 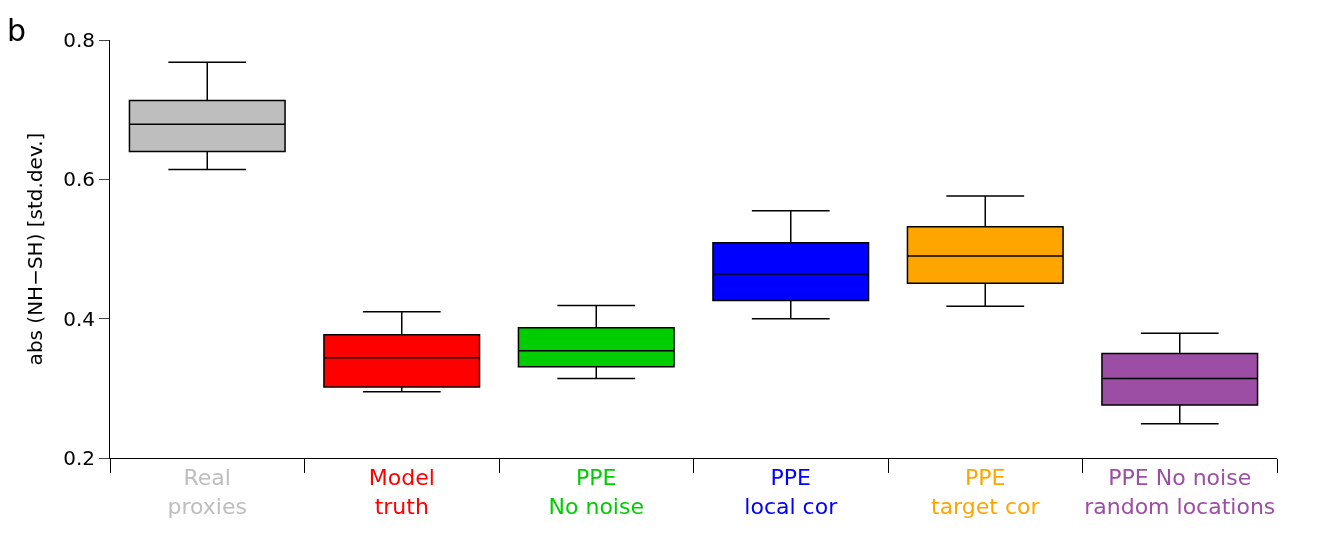 I want to click on y-tick-label: 0.4, so click(x=79, y=318).